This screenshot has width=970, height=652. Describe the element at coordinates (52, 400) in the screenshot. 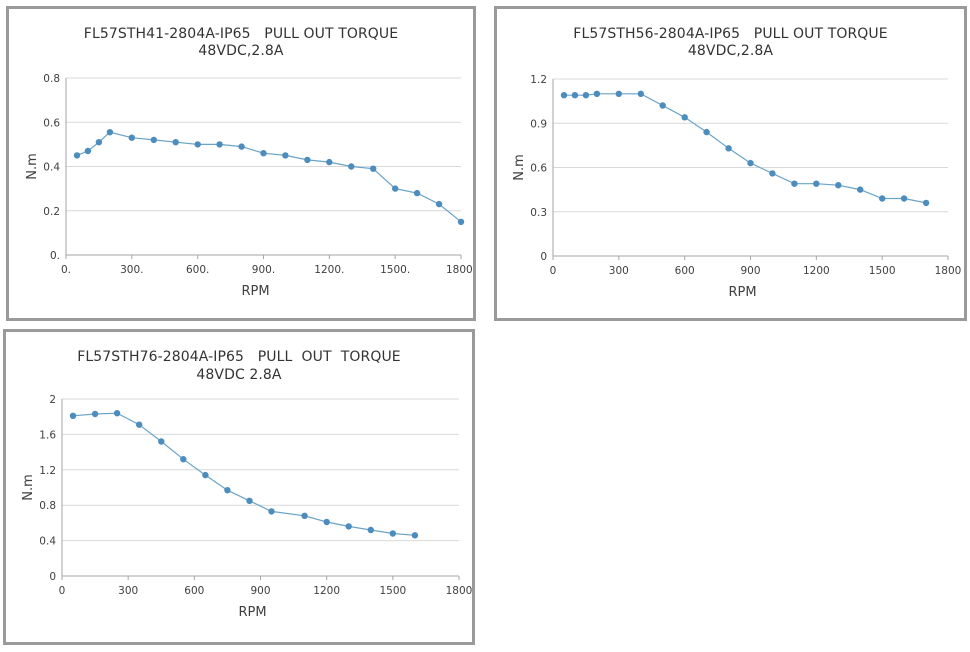

I see `y-tick-label: 2` at that location.